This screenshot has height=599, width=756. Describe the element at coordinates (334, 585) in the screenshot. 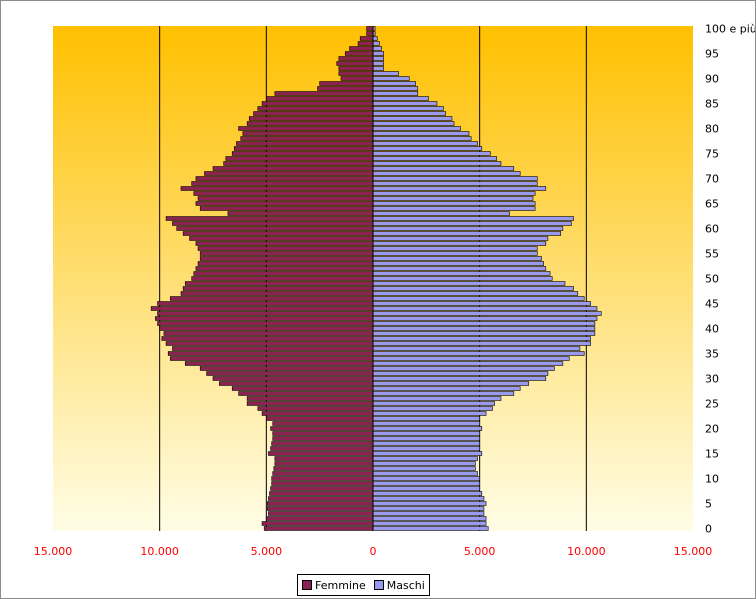

I see `legend-item-femmine: Femmine` at that location.